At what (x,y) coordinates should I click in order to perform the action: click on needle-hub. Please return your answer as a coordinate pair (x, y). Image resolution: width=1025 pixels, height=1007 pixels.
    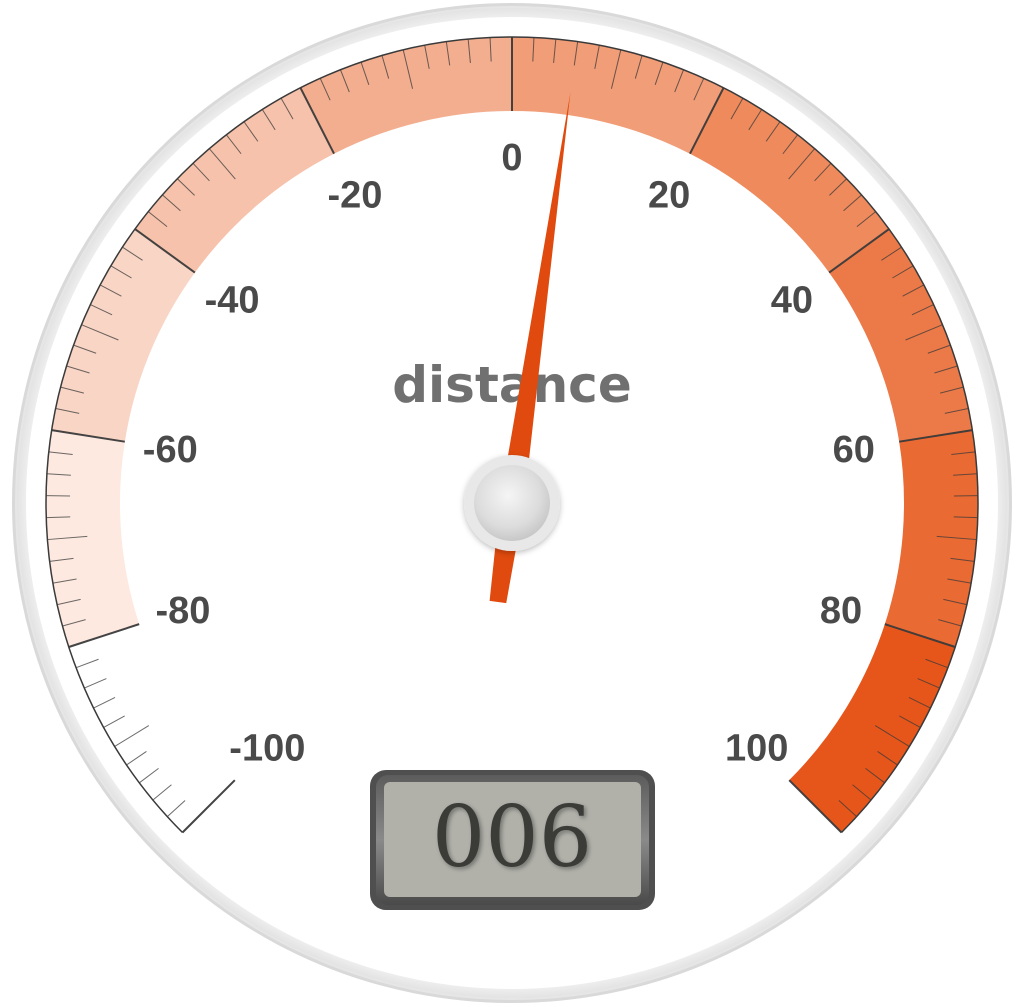
    Looking at the image, I should click on (512, 503).